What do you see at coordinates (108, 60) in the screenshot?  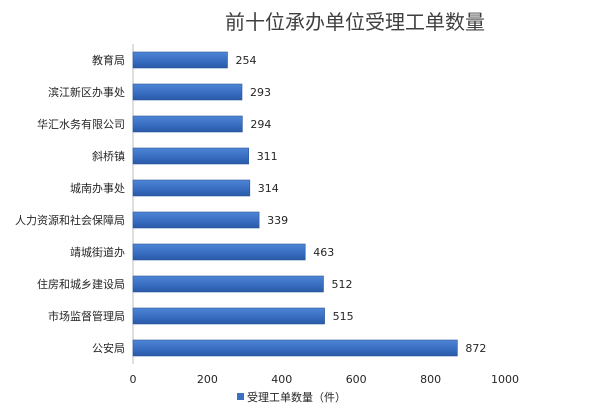 I see `category-label: 教育局` at bounding box center [108, 60].